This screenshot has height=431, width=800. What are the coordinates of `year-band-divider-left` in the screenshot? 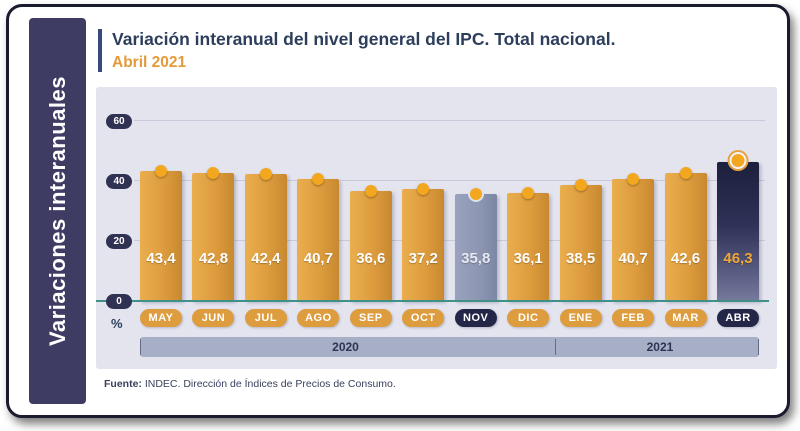 It's located at (140, 346).